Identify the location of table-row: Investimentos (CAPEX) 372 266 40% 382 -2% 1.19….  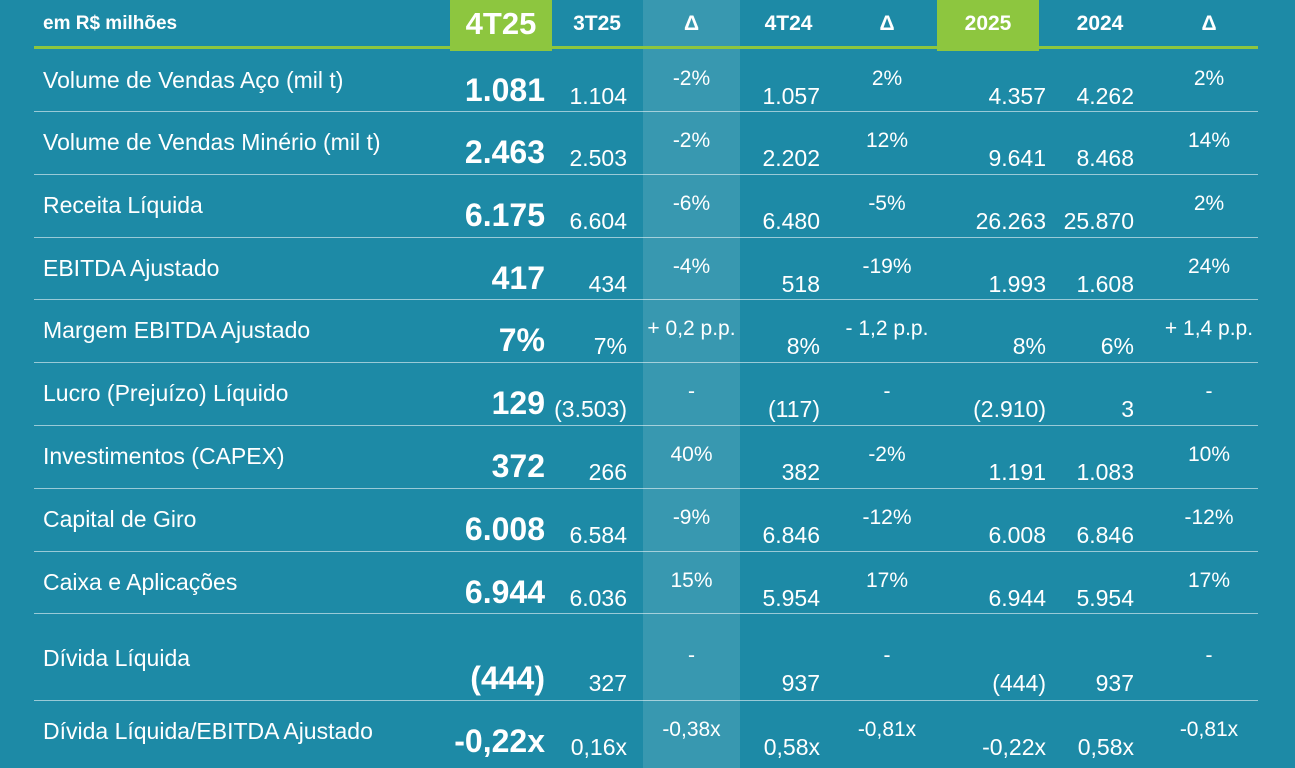
(647, 457).